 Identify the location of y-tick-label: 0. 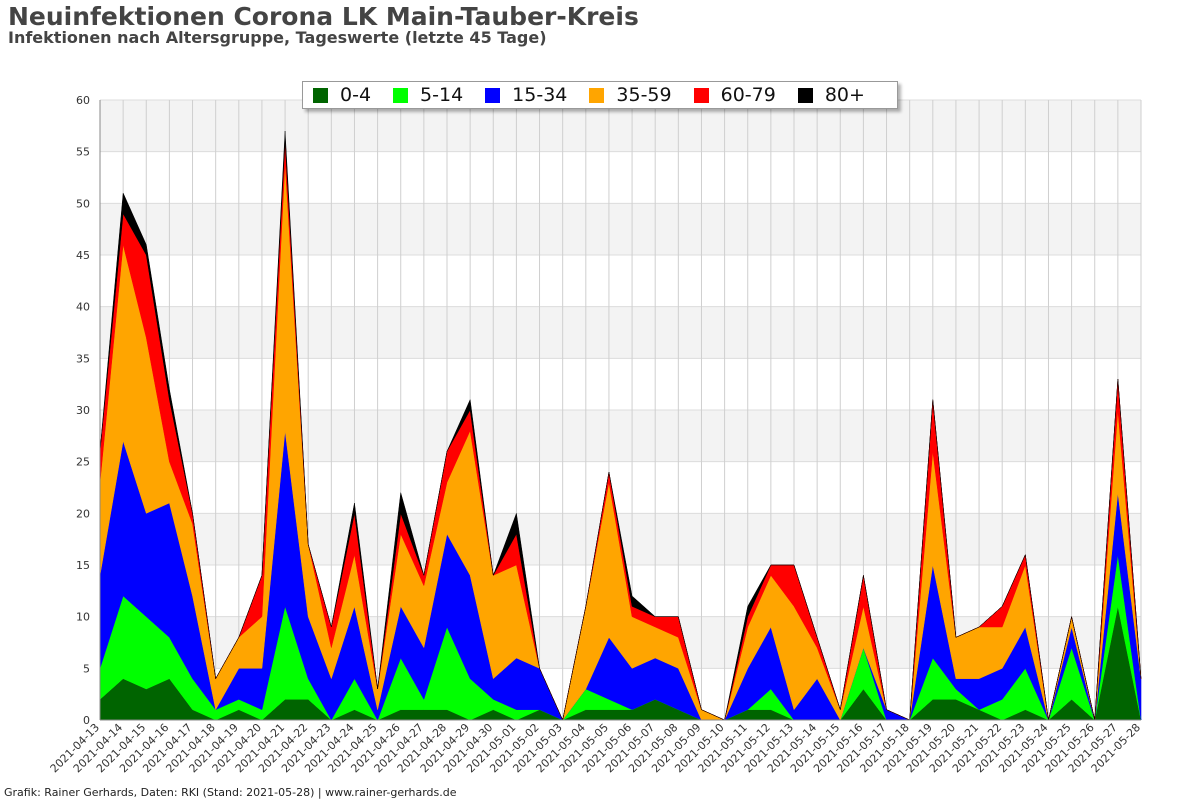
(86, 720).